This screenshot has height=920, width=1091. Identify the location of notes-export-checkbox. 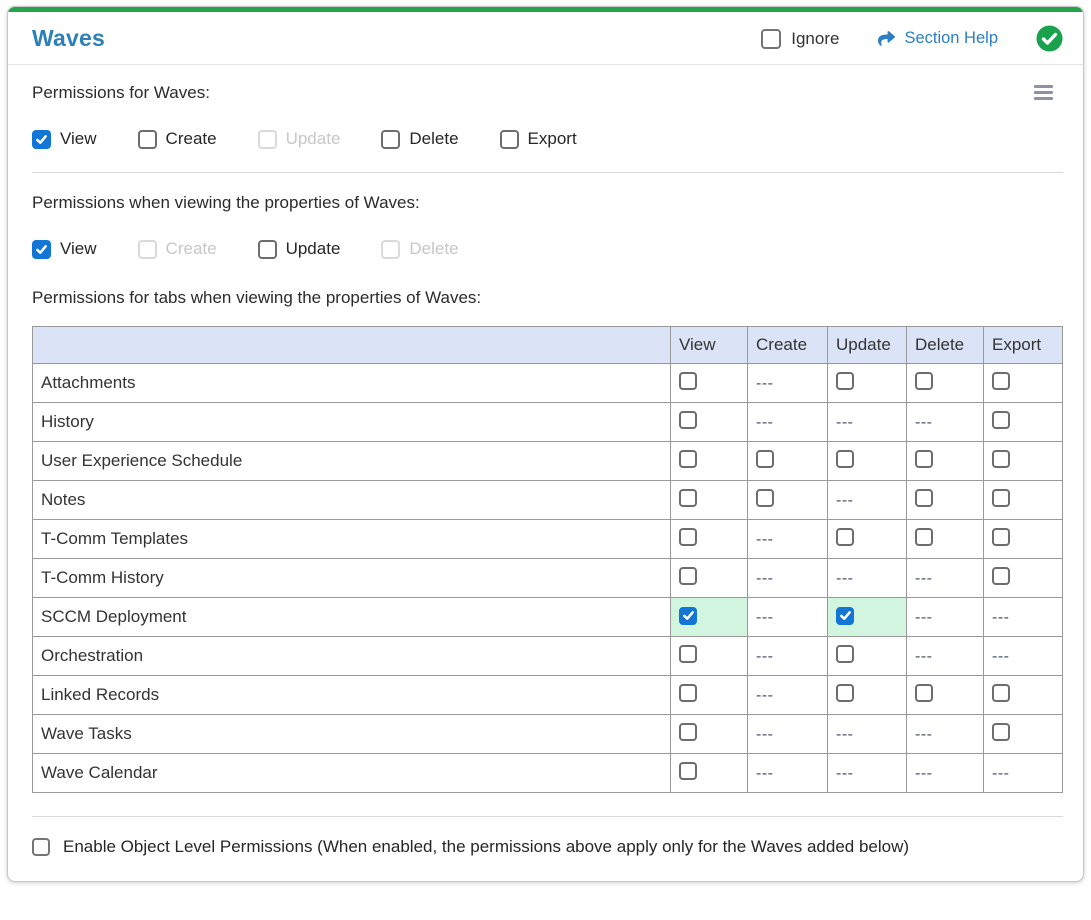
(1001, 497).